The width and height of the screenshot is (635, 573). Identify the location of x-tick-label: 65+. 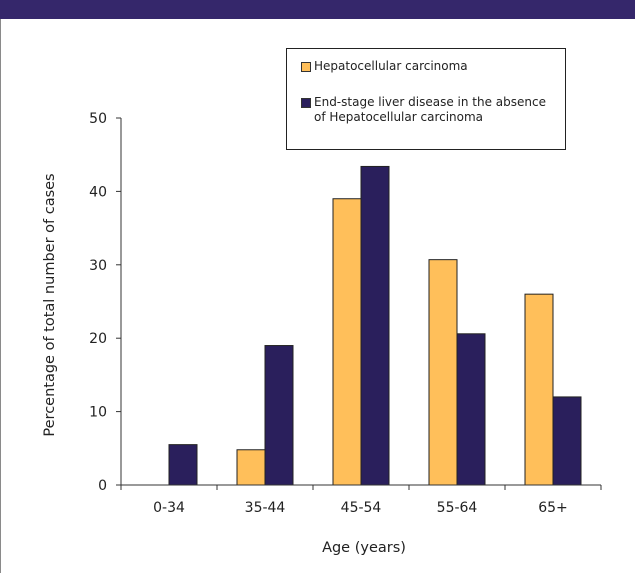
(553, 508).